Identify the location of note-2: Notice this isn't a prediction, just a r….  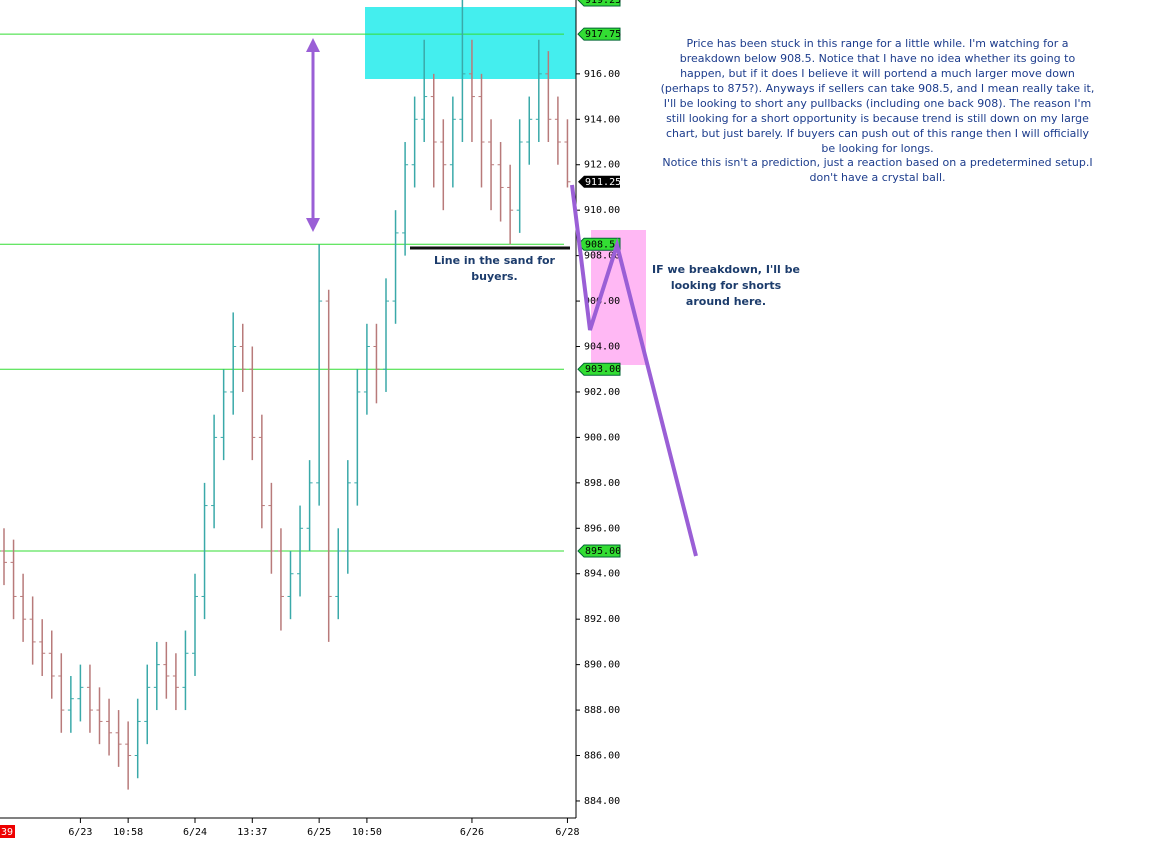
(877, 170).